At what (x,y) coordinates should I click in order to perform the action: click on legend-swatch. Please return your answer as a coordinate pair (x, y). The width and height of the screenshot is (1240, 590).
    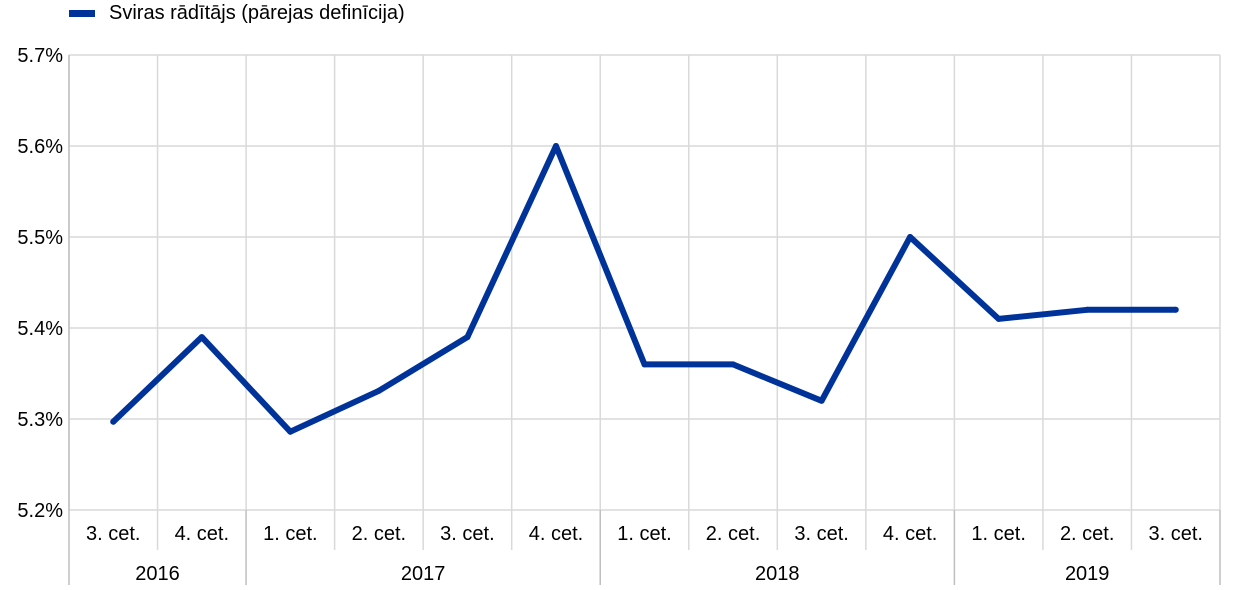
    Looking at the image, I should click on (82, 13).